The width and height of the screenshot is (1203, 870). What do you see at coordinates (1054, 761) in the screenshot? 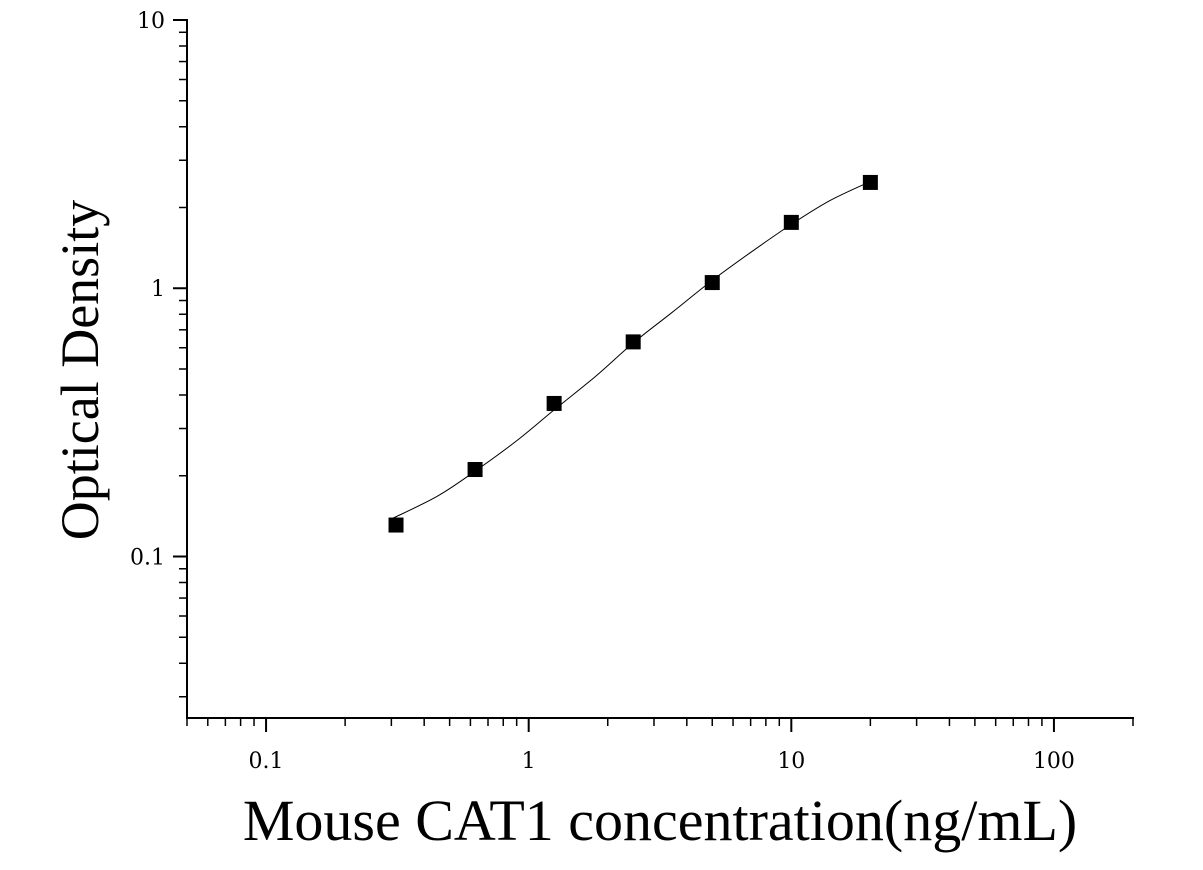
I see `x-tick-label-100: 100` at bounding box center [1054, 761].